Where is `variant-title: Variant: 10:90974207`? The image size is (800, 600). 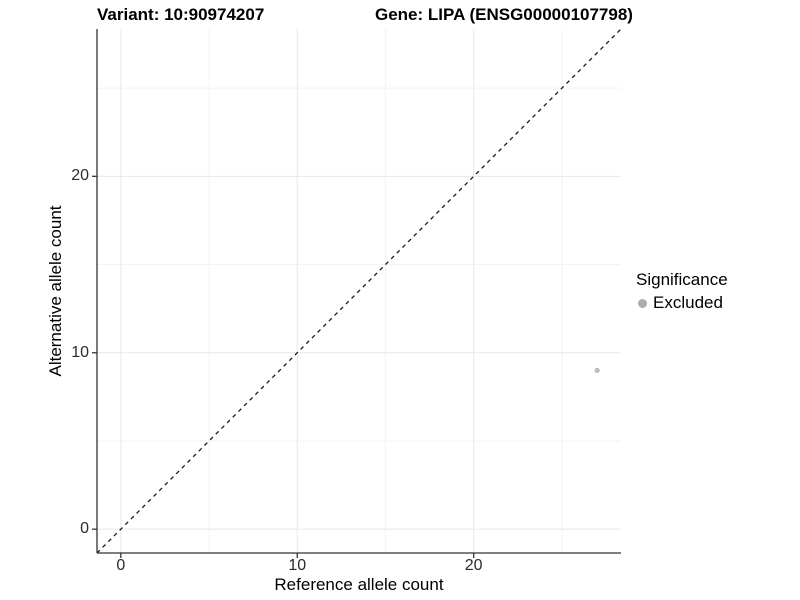
variant-title: Variant: 10:90974207 is located at coordinates (181, 14).